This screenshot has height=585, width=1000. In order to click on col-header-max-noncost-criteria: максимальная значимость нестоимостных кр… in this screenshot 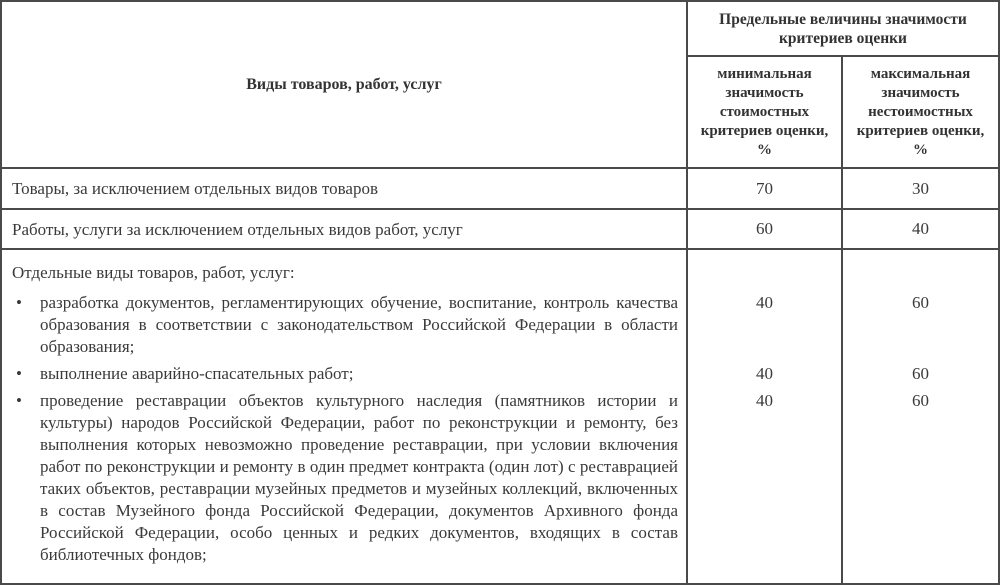, I will do `click(920, 113)`.